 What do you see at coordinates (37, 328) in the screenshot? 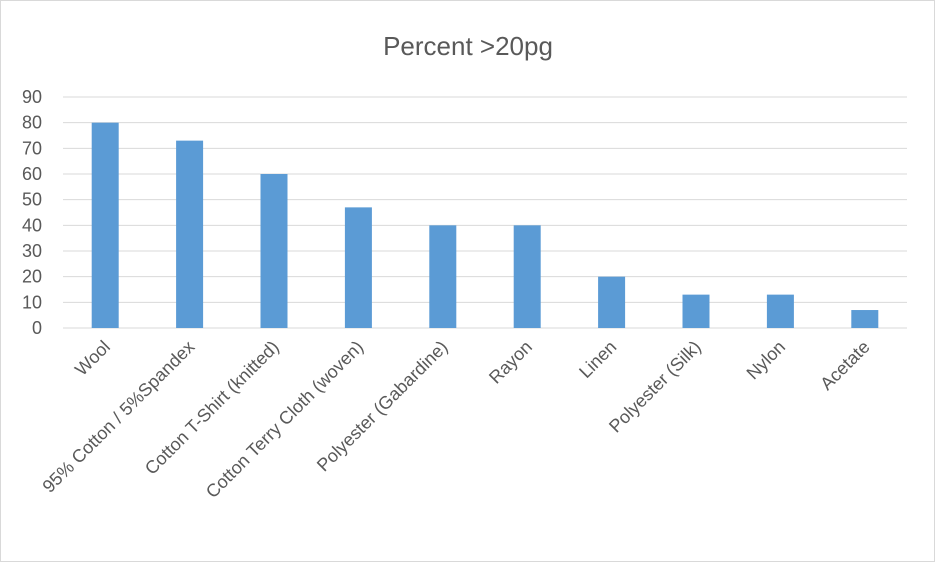
I see `y-tick-label: 0` at bounding box center [37, 328].